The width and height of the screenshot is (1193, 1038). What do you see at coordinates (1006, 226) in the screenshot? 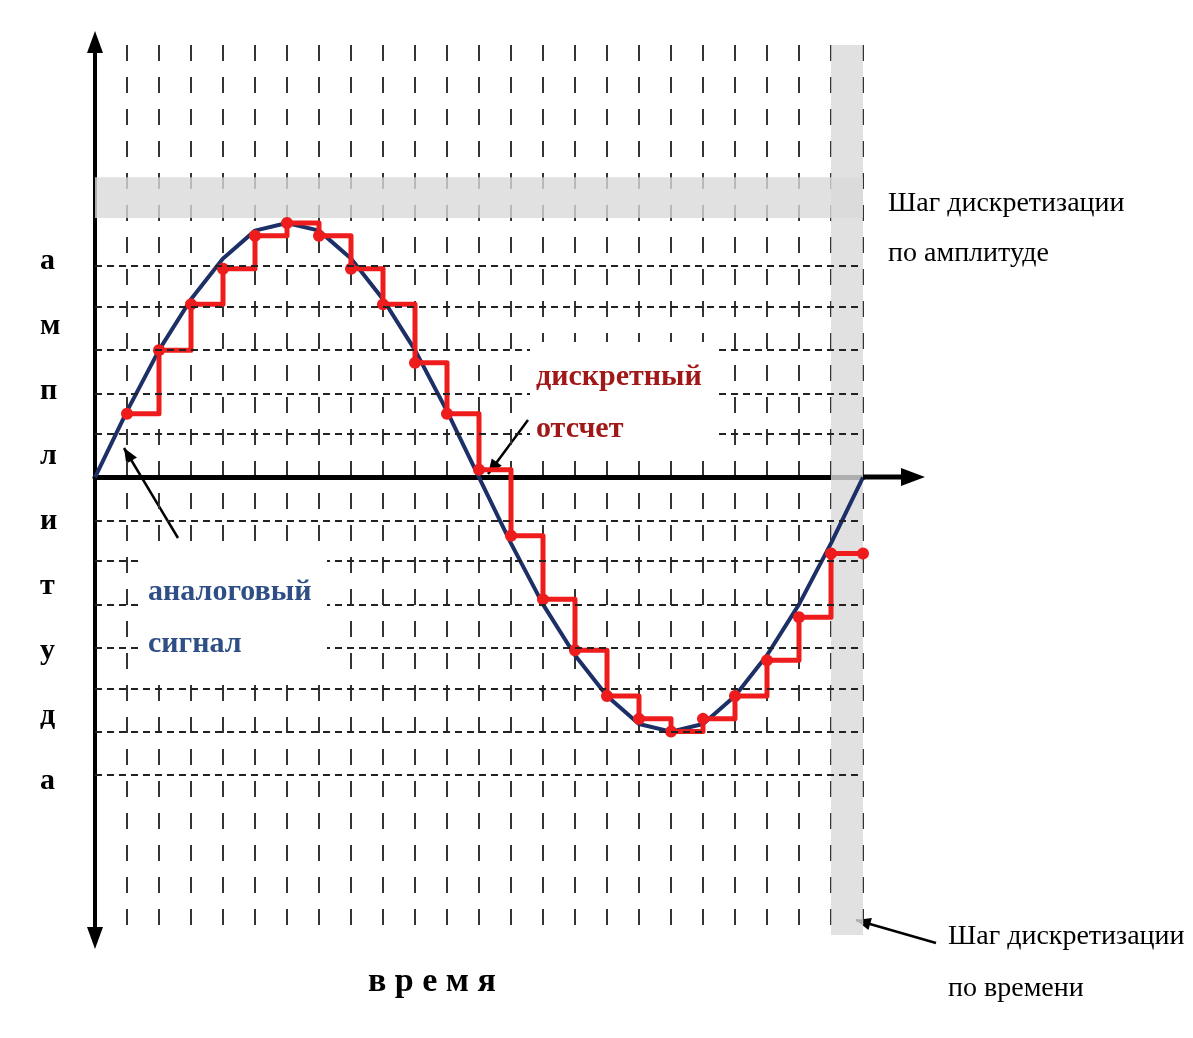
I see `band-label: Шаг дискретизации по амплитуде` at bounding box center [1006, 226].